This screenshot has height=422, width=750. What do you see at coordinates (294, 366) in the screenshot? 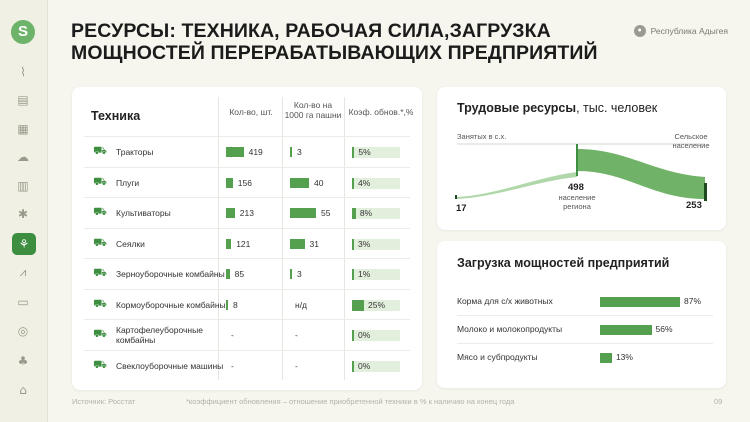
I see `per1000-cell: -` at bounding box center [294, 366].